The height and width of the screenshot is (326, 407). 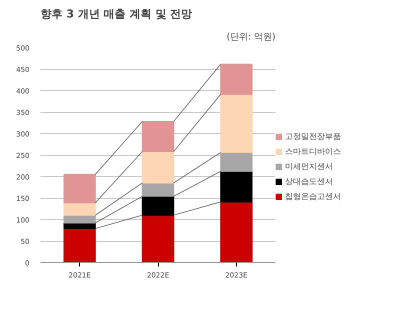 I want to click on legend-label: 고정밀전장부품, so click(x=313, y=136).